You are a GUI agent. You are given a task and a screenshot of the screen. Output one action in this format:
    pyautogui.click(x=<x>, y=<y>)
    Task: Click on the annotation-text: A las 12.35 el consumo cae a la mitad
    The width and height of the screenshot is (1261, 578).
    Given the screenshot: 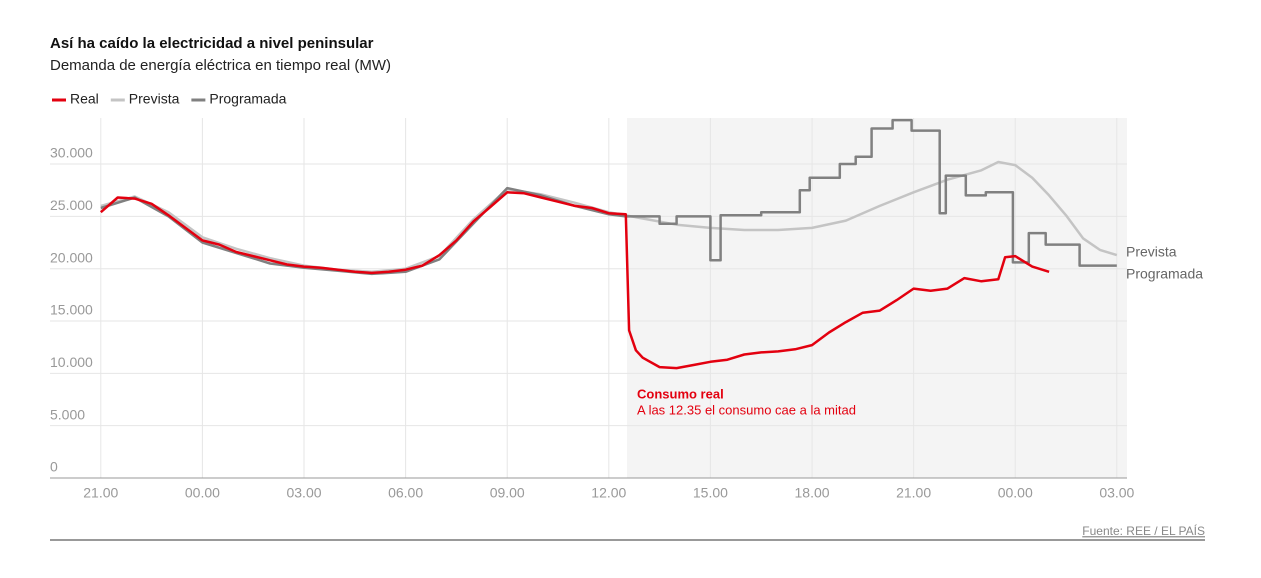 What is the action you would take?
    pyautogui.click(x=746, y=409)
    